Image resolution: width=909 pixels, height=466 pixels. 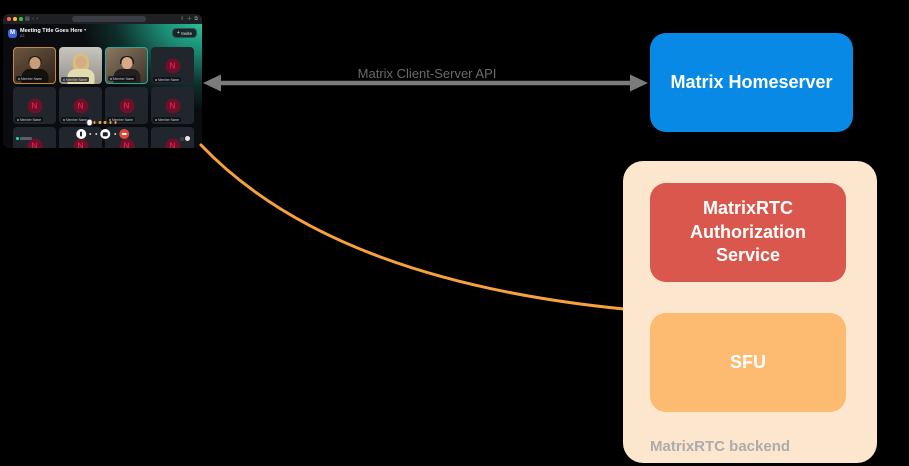 What do you see at coordinates (27, 18) in the screenshot?
I see `sidebar-icon: ▤` at bounding box center [27, 18].